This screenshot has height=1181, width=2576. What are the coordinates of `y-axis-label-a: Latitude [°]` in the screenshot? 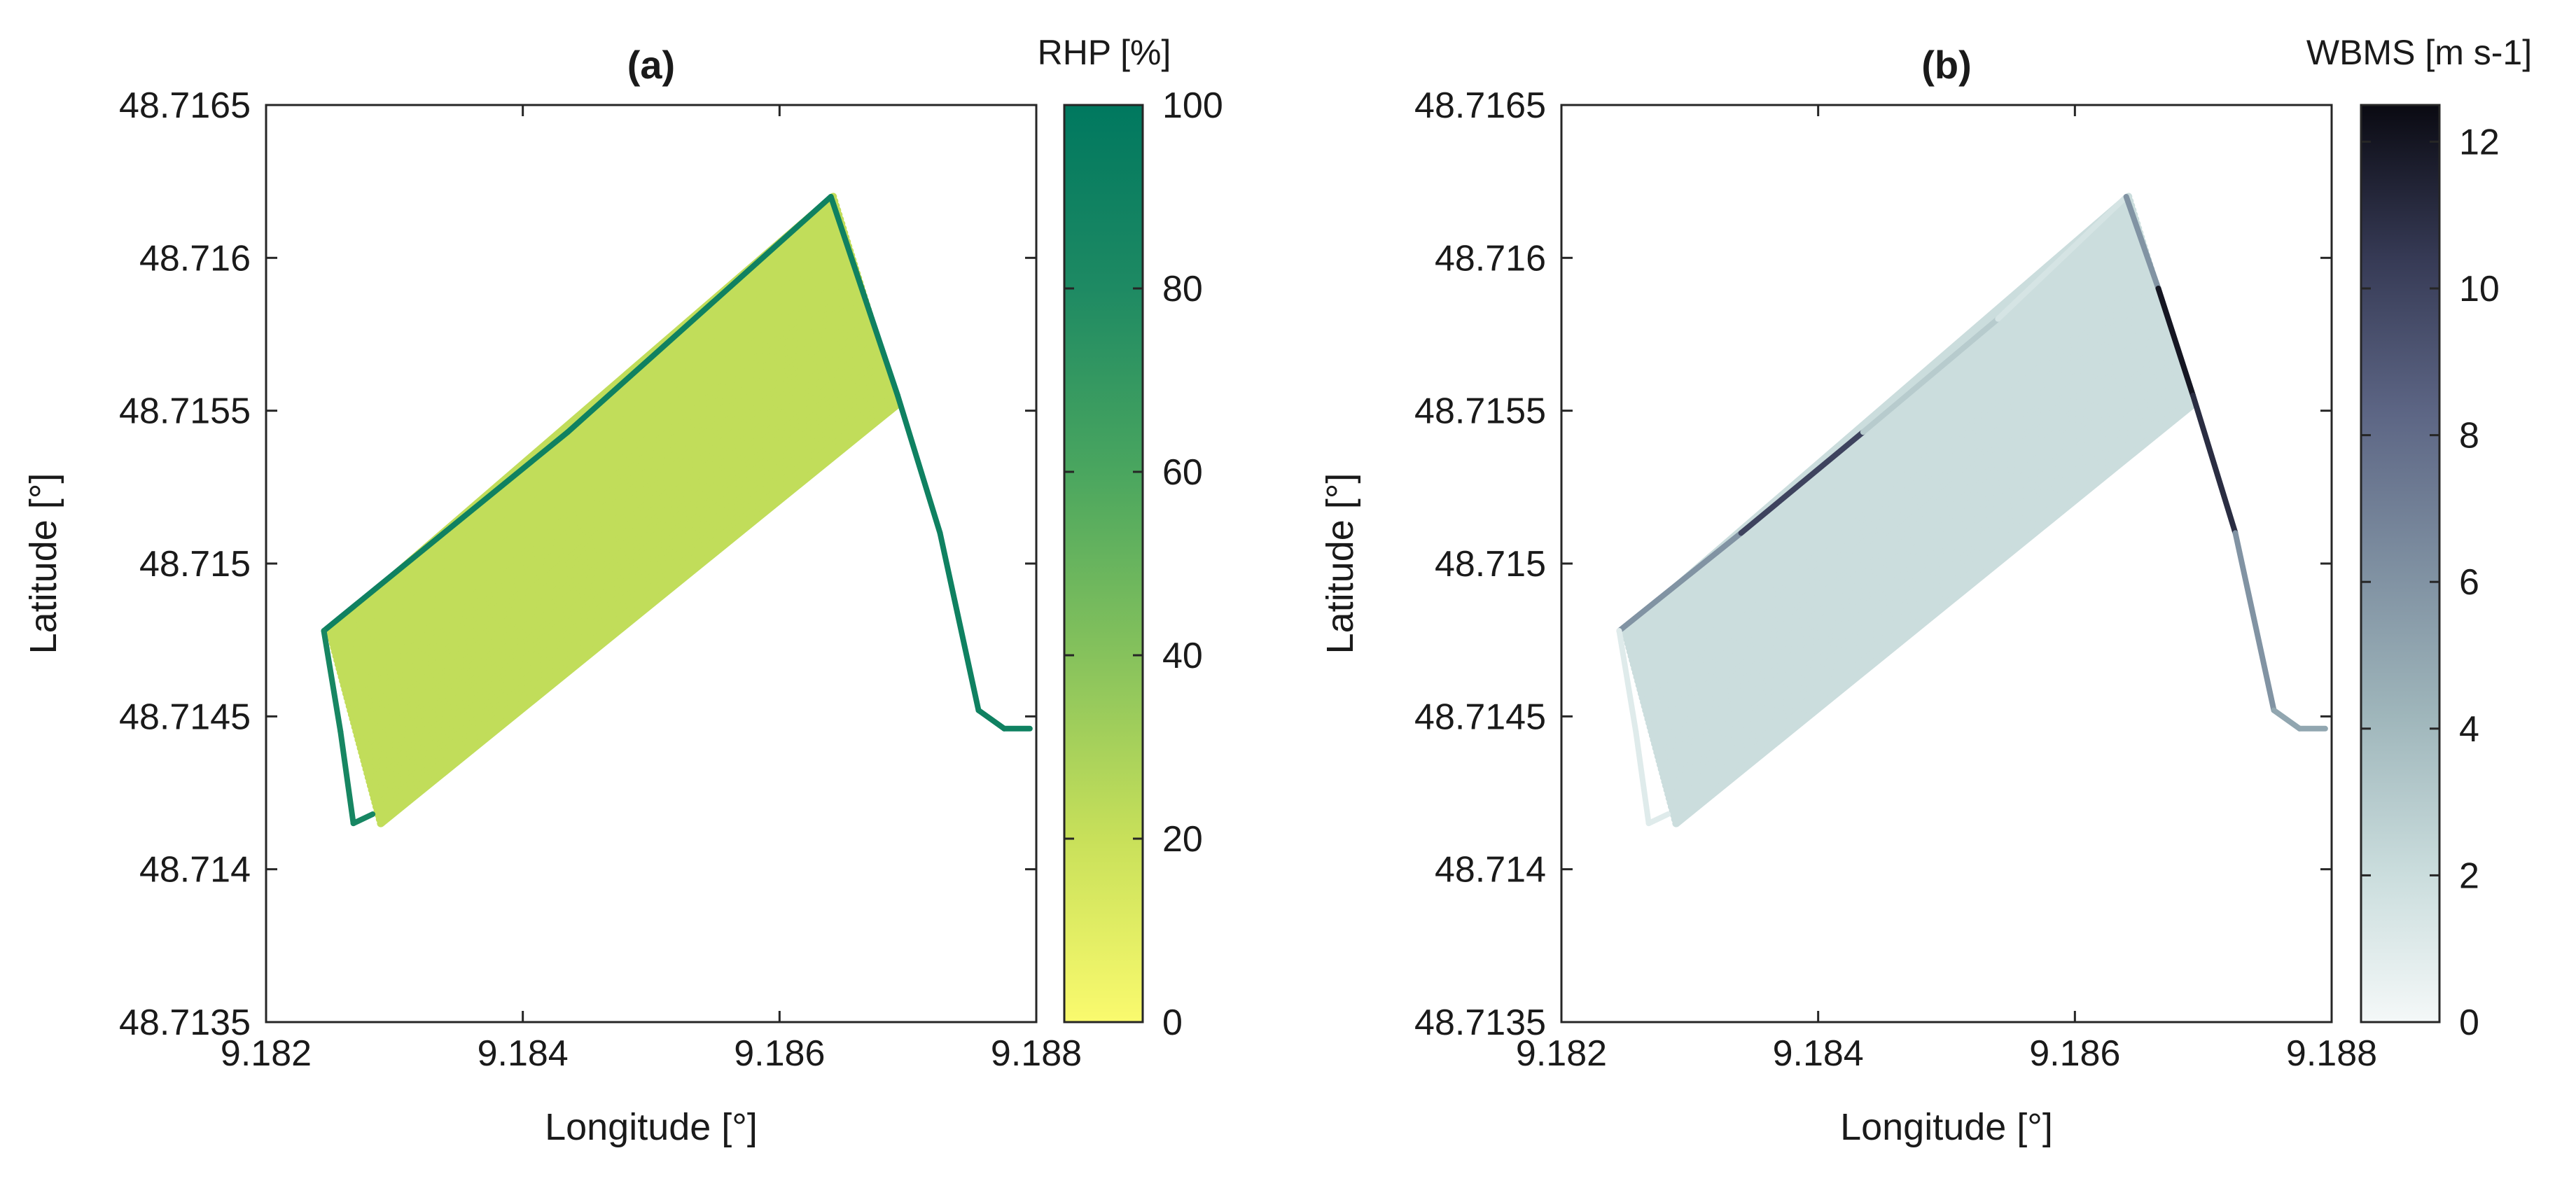 It's located at (43, 564).